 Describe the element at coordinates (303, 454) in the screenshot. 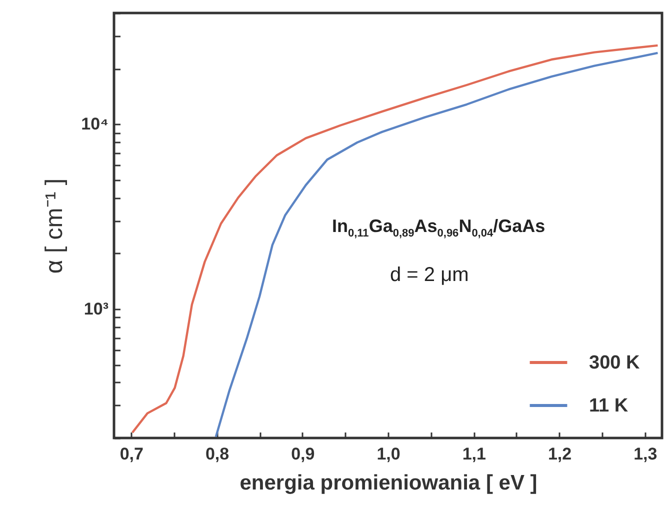

I see `x-tick-label: 0,9` at that location.